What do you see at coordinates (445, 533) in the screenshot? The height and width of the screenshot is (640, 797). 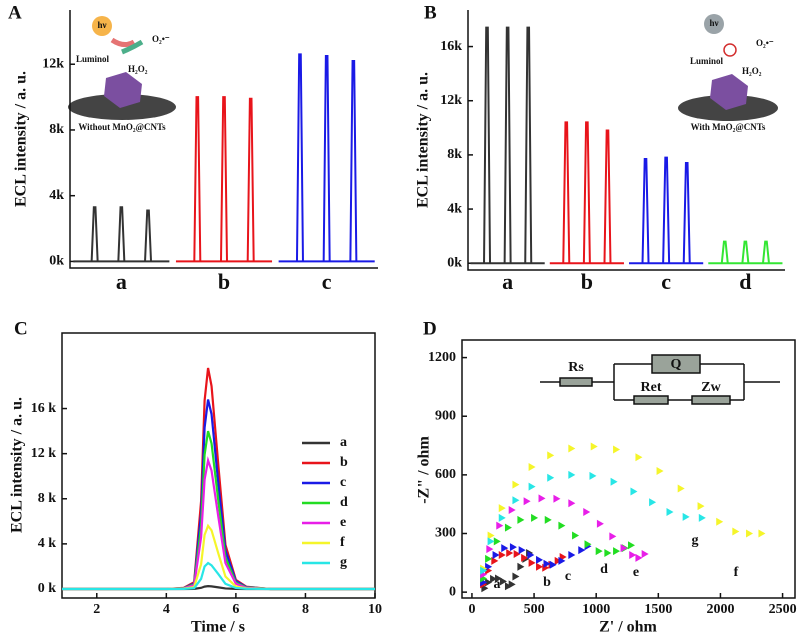 I see `y-tick-label: 300` at bounding box center [445, 533].